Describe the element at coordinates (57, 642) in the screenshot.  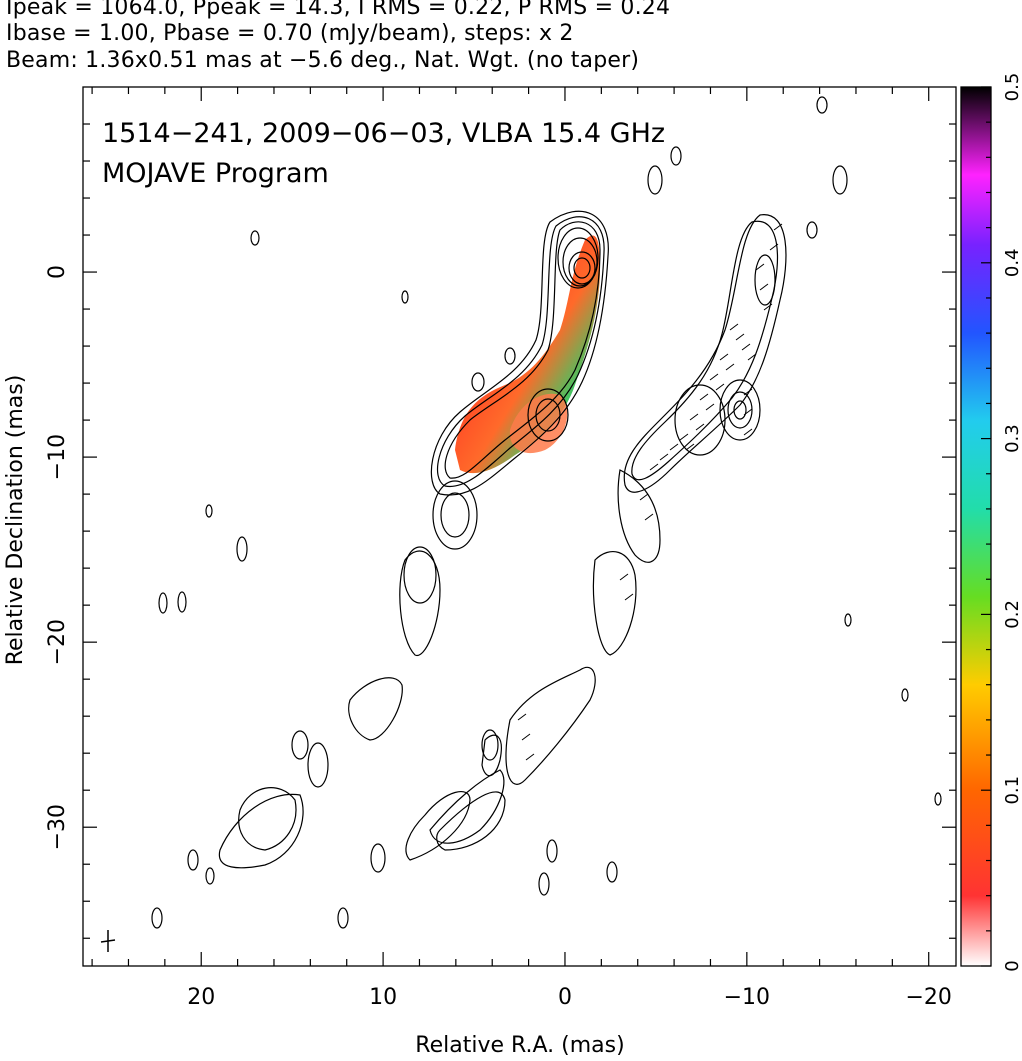
I see `y-tick-label: −20` at that location.